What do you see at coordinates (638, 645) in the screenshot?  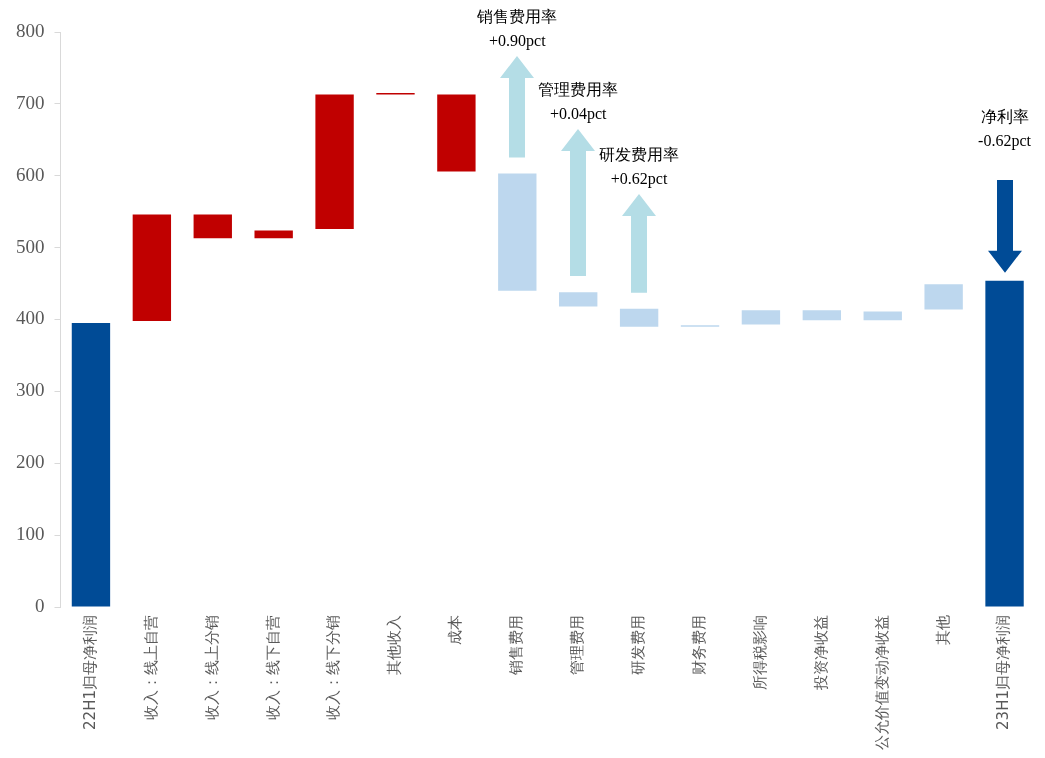 I see `x-tick-label: 研发费用` at bounding box center [638, 645].